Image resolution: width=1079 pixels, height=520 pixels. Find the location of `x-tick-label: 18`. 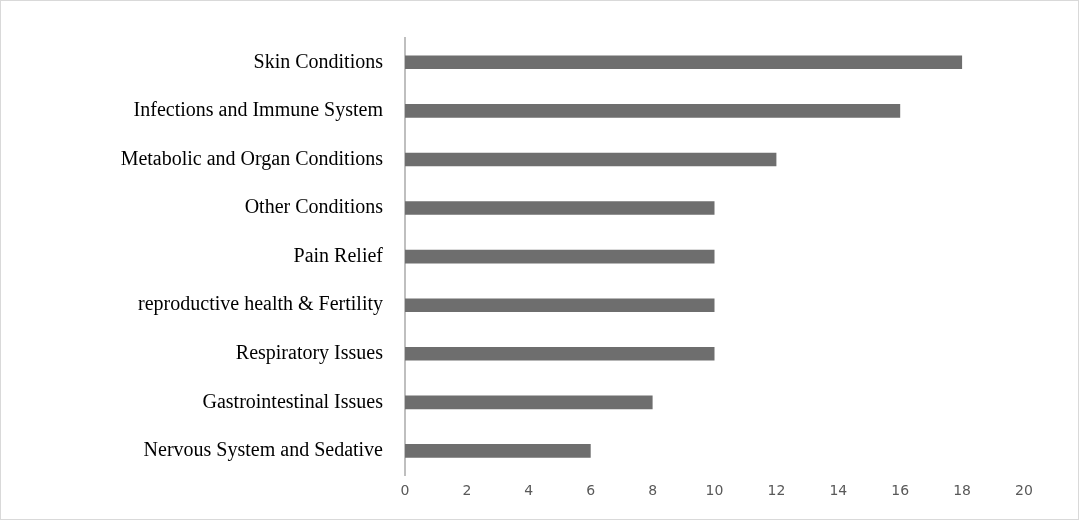

x-tick-label: 18 is located at coordinates (962, 490).